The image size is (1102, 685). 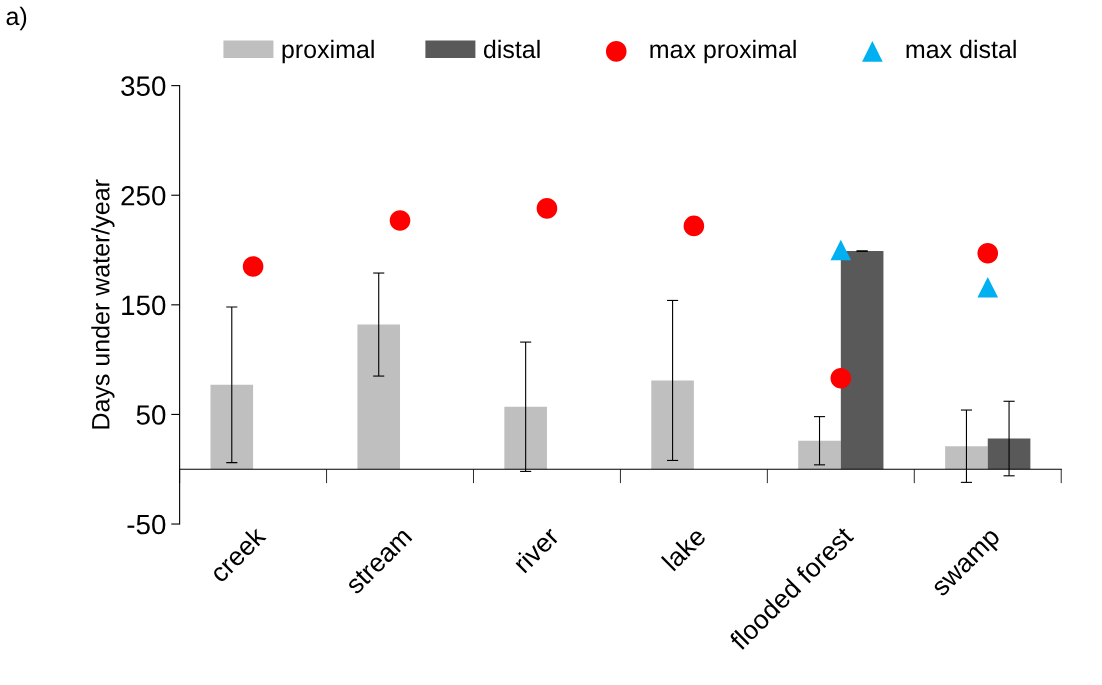 What do you see at coordinates (143, 195) in the screenshot?
I see `y-tick-label: 250` at bounding box center [143, 195].